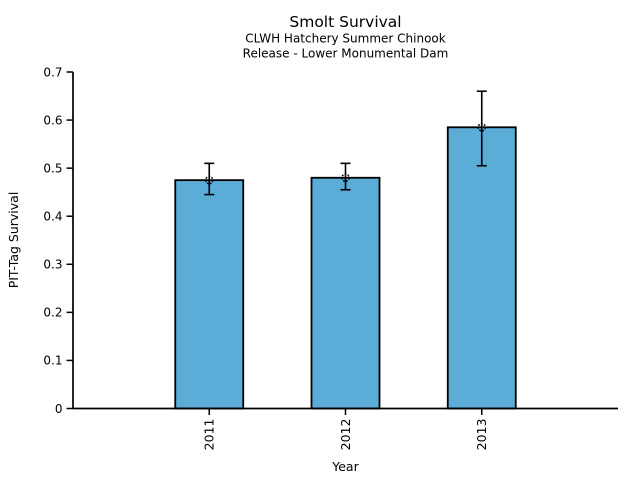 This screenshot has width=640, height=484. I want to click on y-tick-label: 0.6, so click(52, 120).